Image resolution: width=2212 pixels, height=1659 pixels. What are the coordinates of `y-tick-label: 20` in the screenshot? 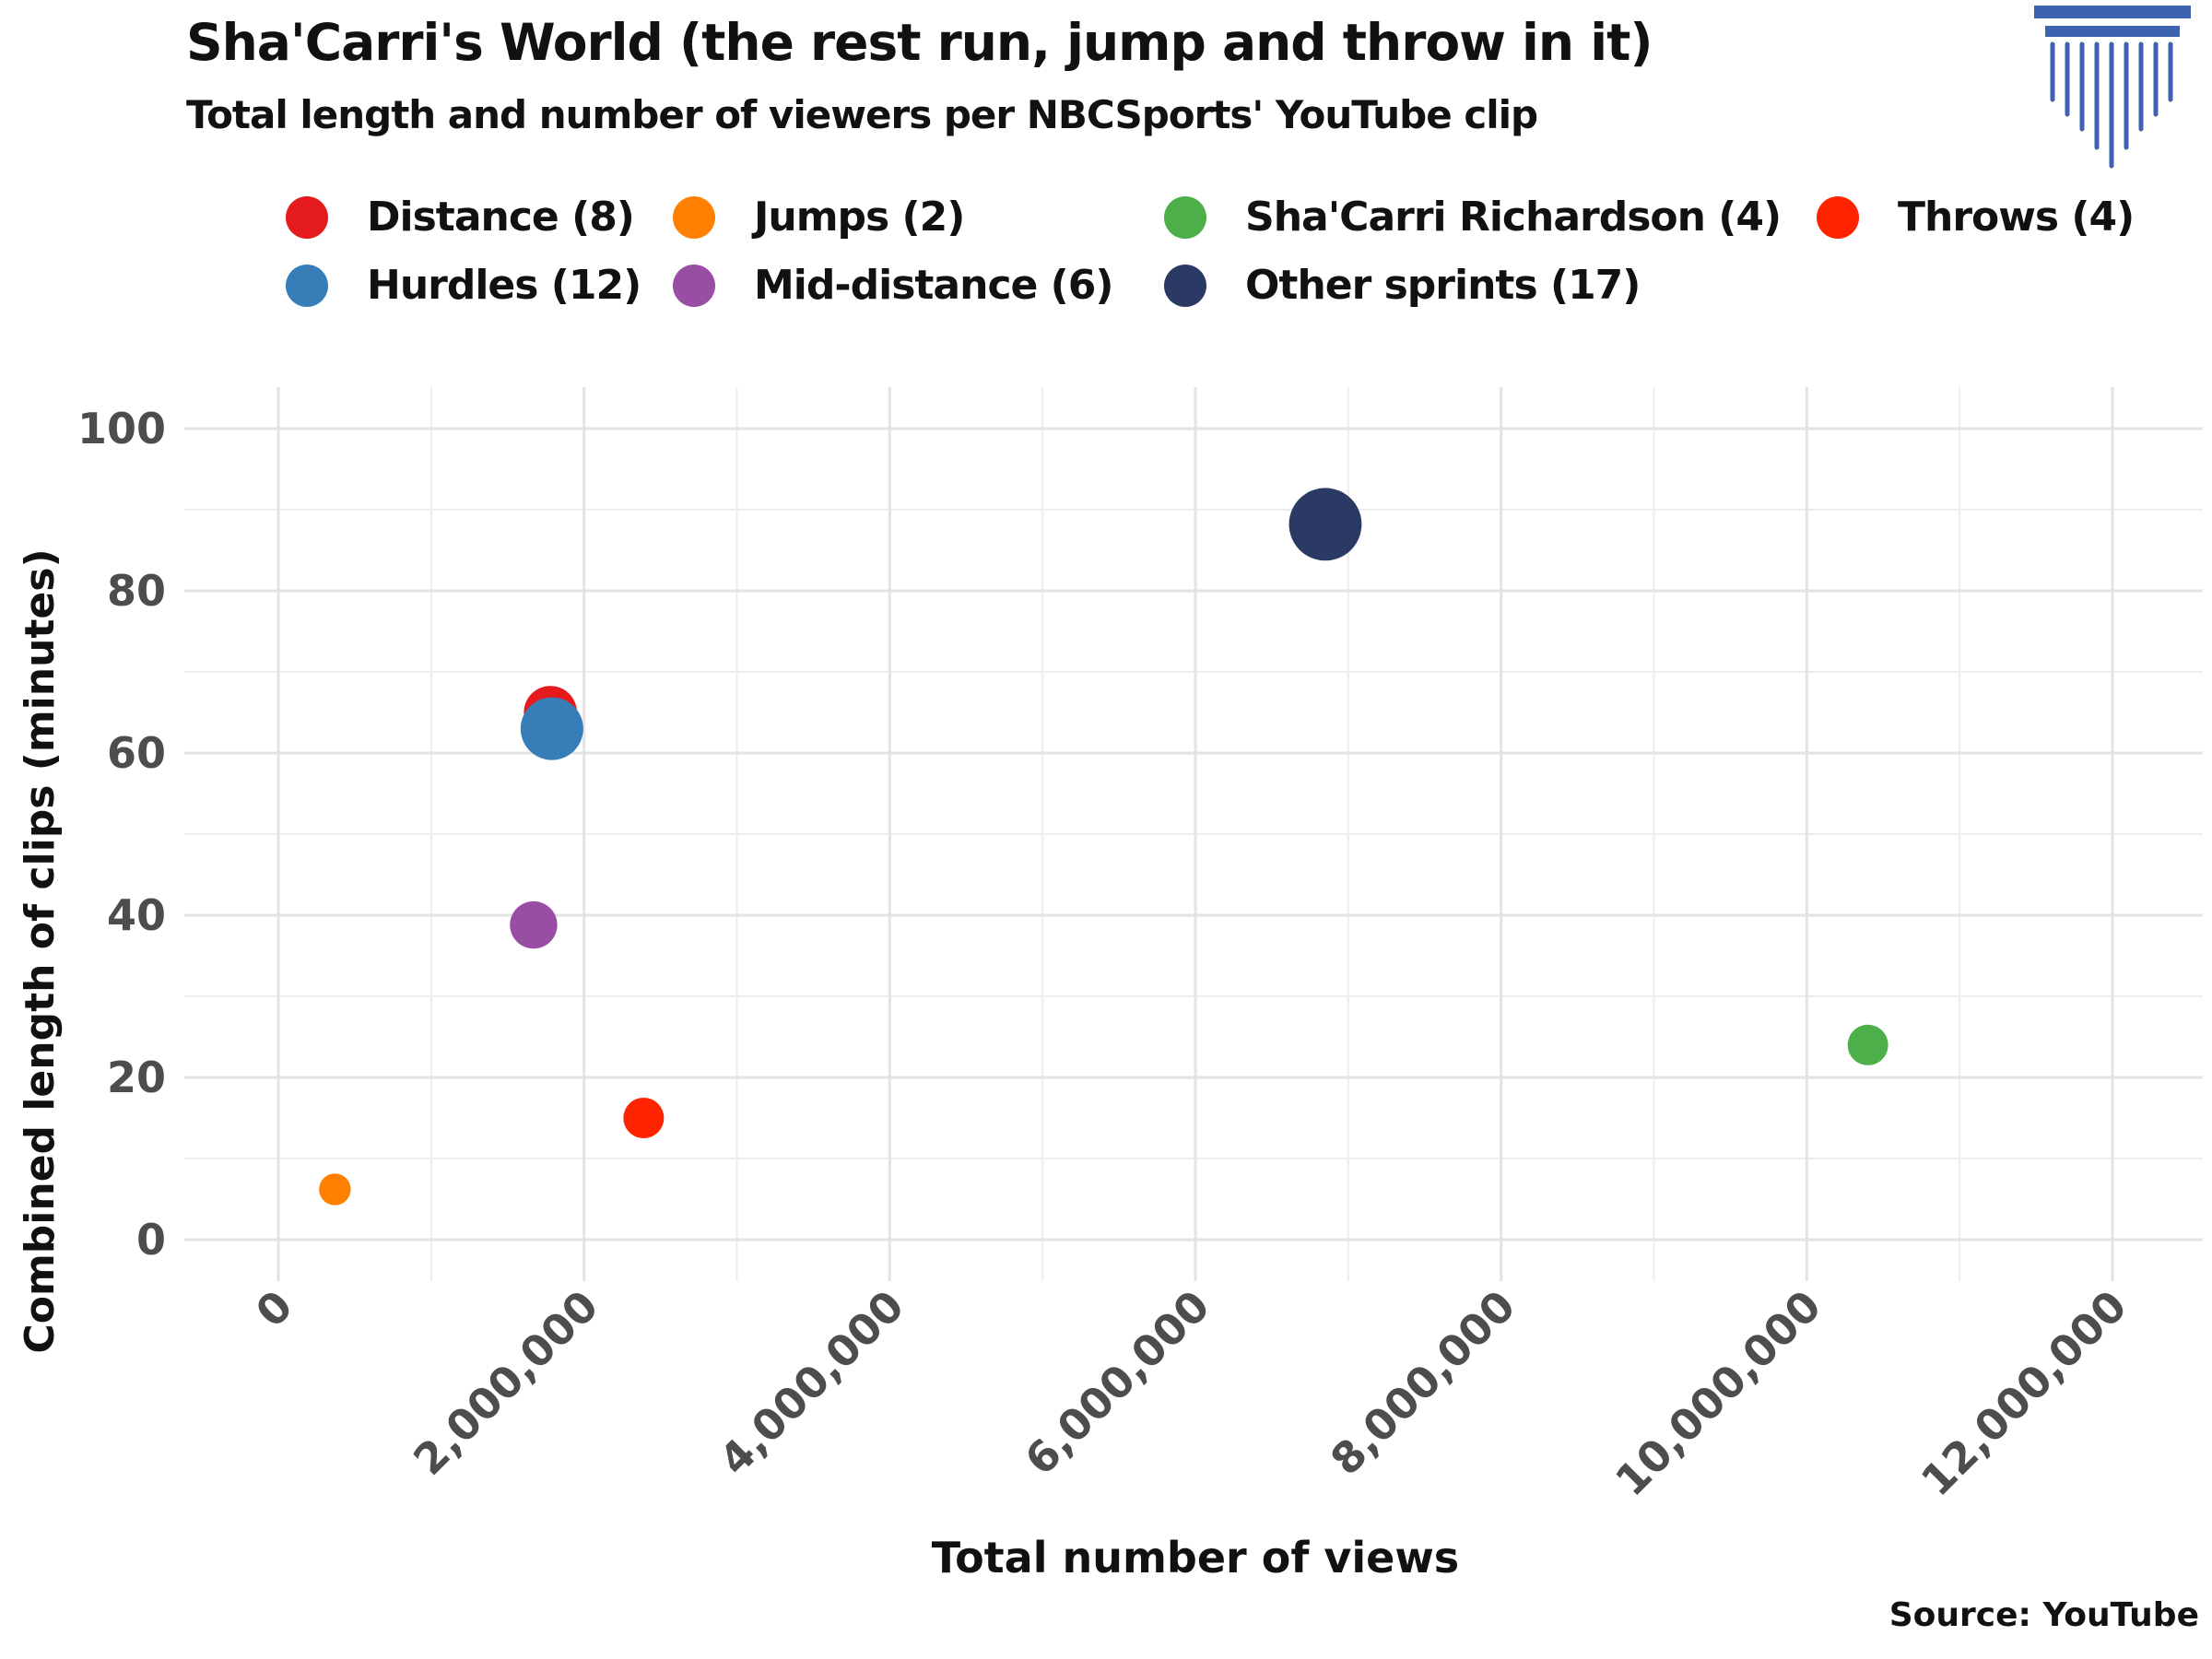 It's located at (136, 1077).